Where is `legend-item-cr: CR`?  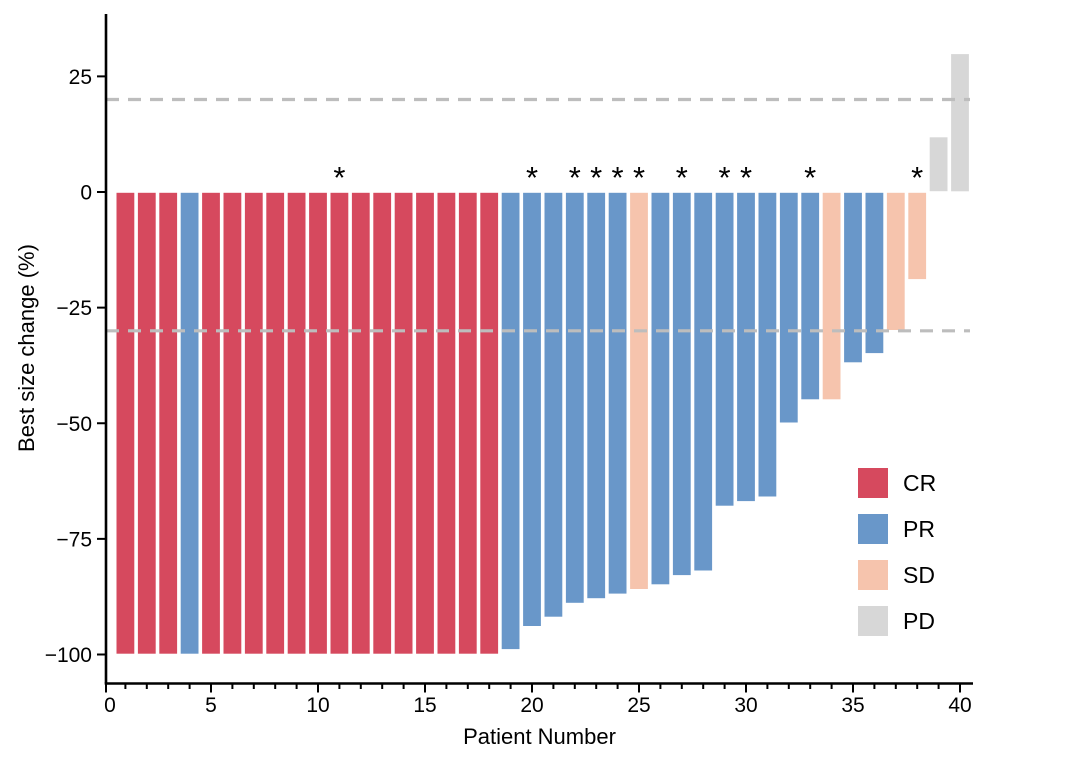
legend-item-cr: CR is located at coordinates (897, 483).